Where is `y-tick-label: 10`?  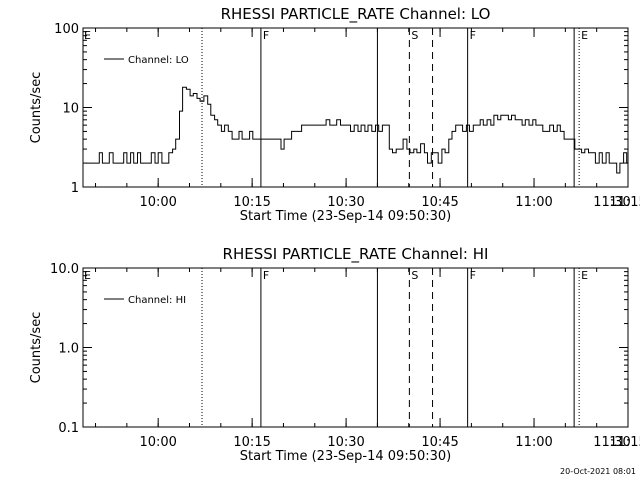 y-tick-label: 10 is located at coordinates (70, 109).